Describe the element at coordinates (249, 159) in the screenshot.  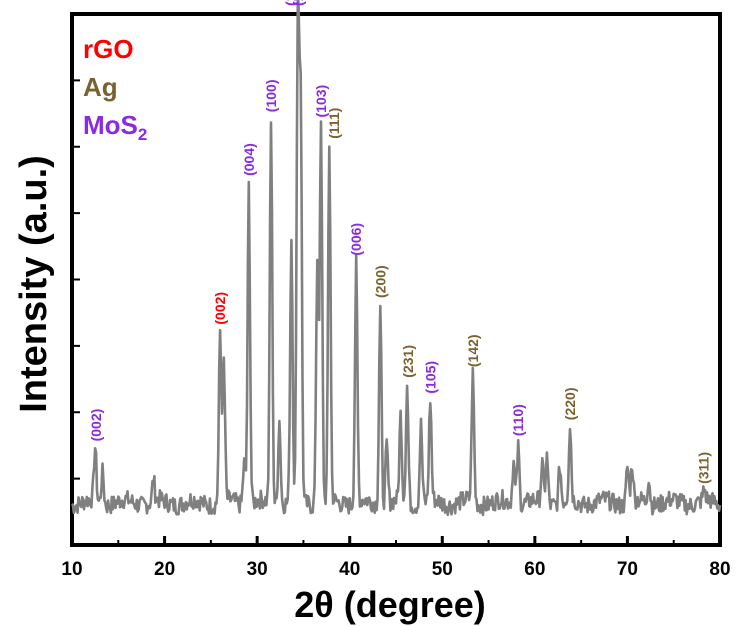
I see `peak-label: (004)` at that location.